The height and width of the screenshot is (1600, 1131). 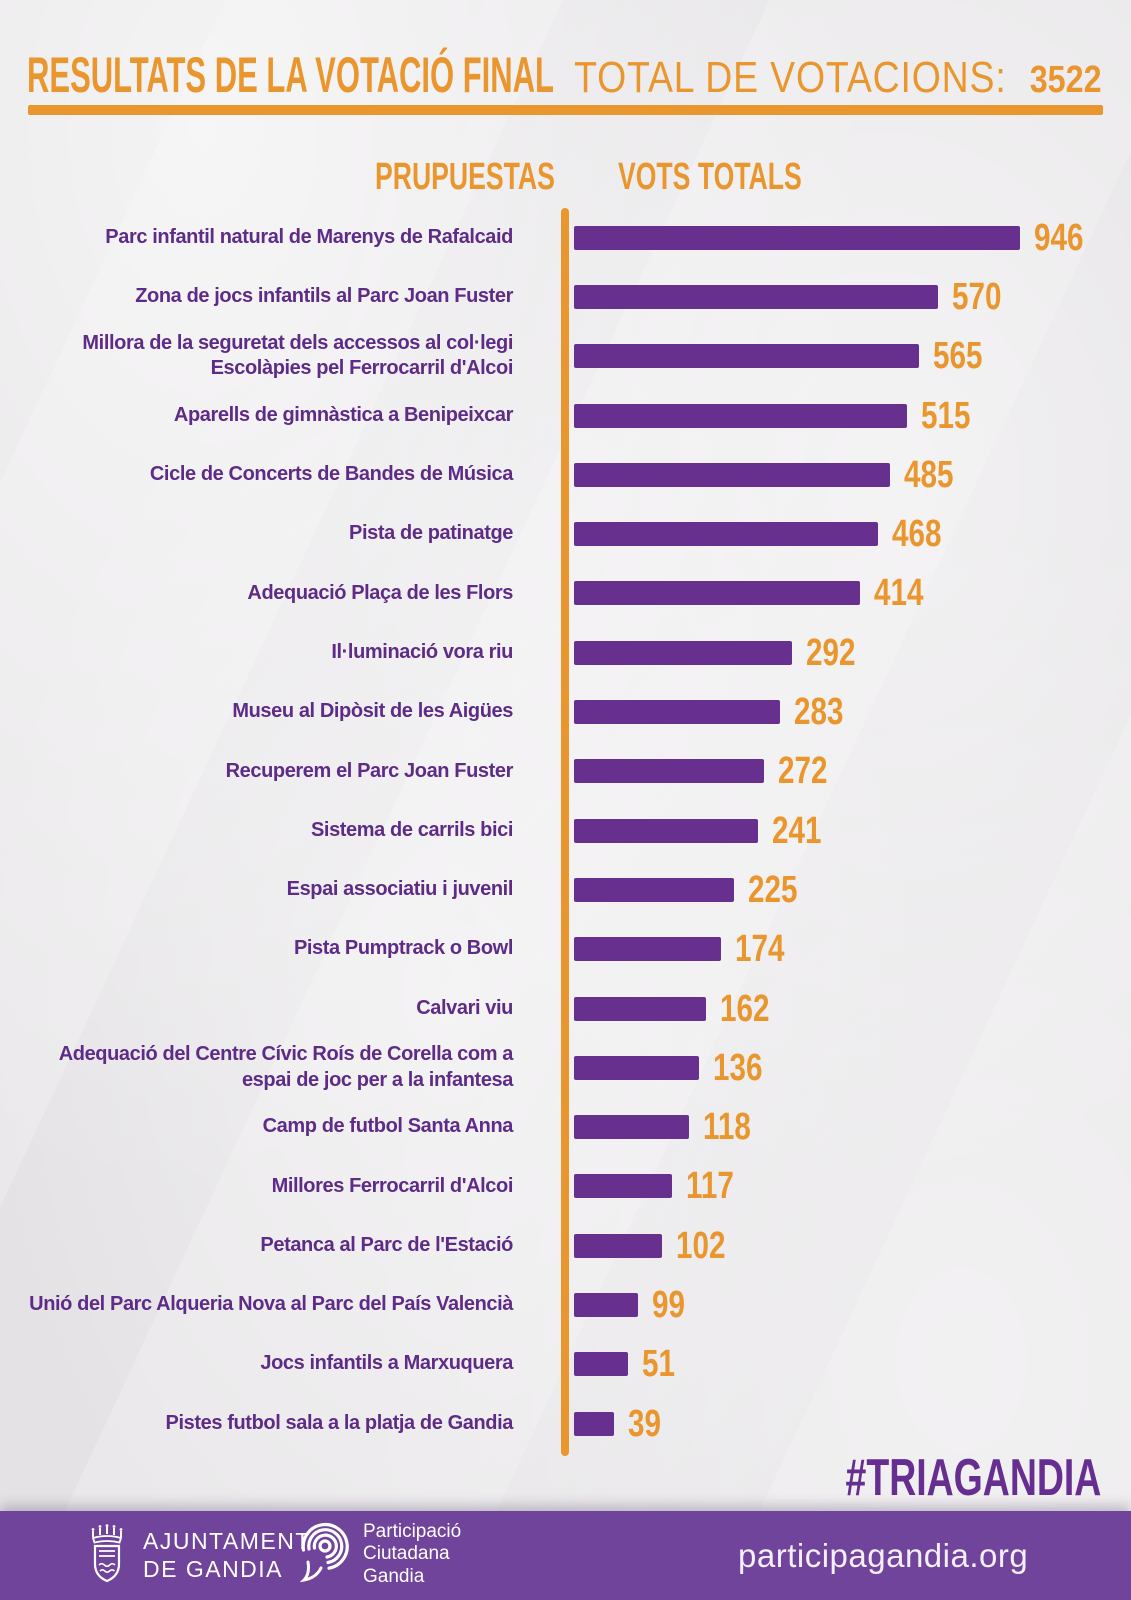 I want to click on participacio-logo-icon, so click(x=325, y=1555).